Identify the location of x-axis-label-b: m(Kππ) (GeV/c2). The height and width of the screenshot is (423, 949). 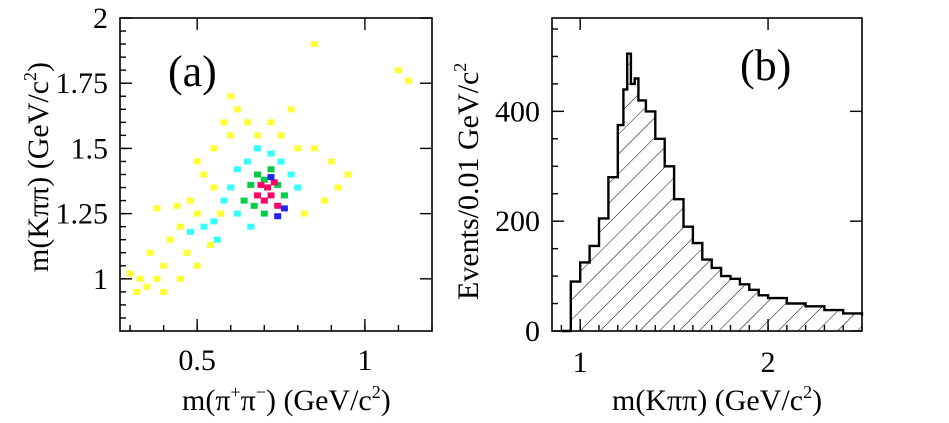
(717, 399).